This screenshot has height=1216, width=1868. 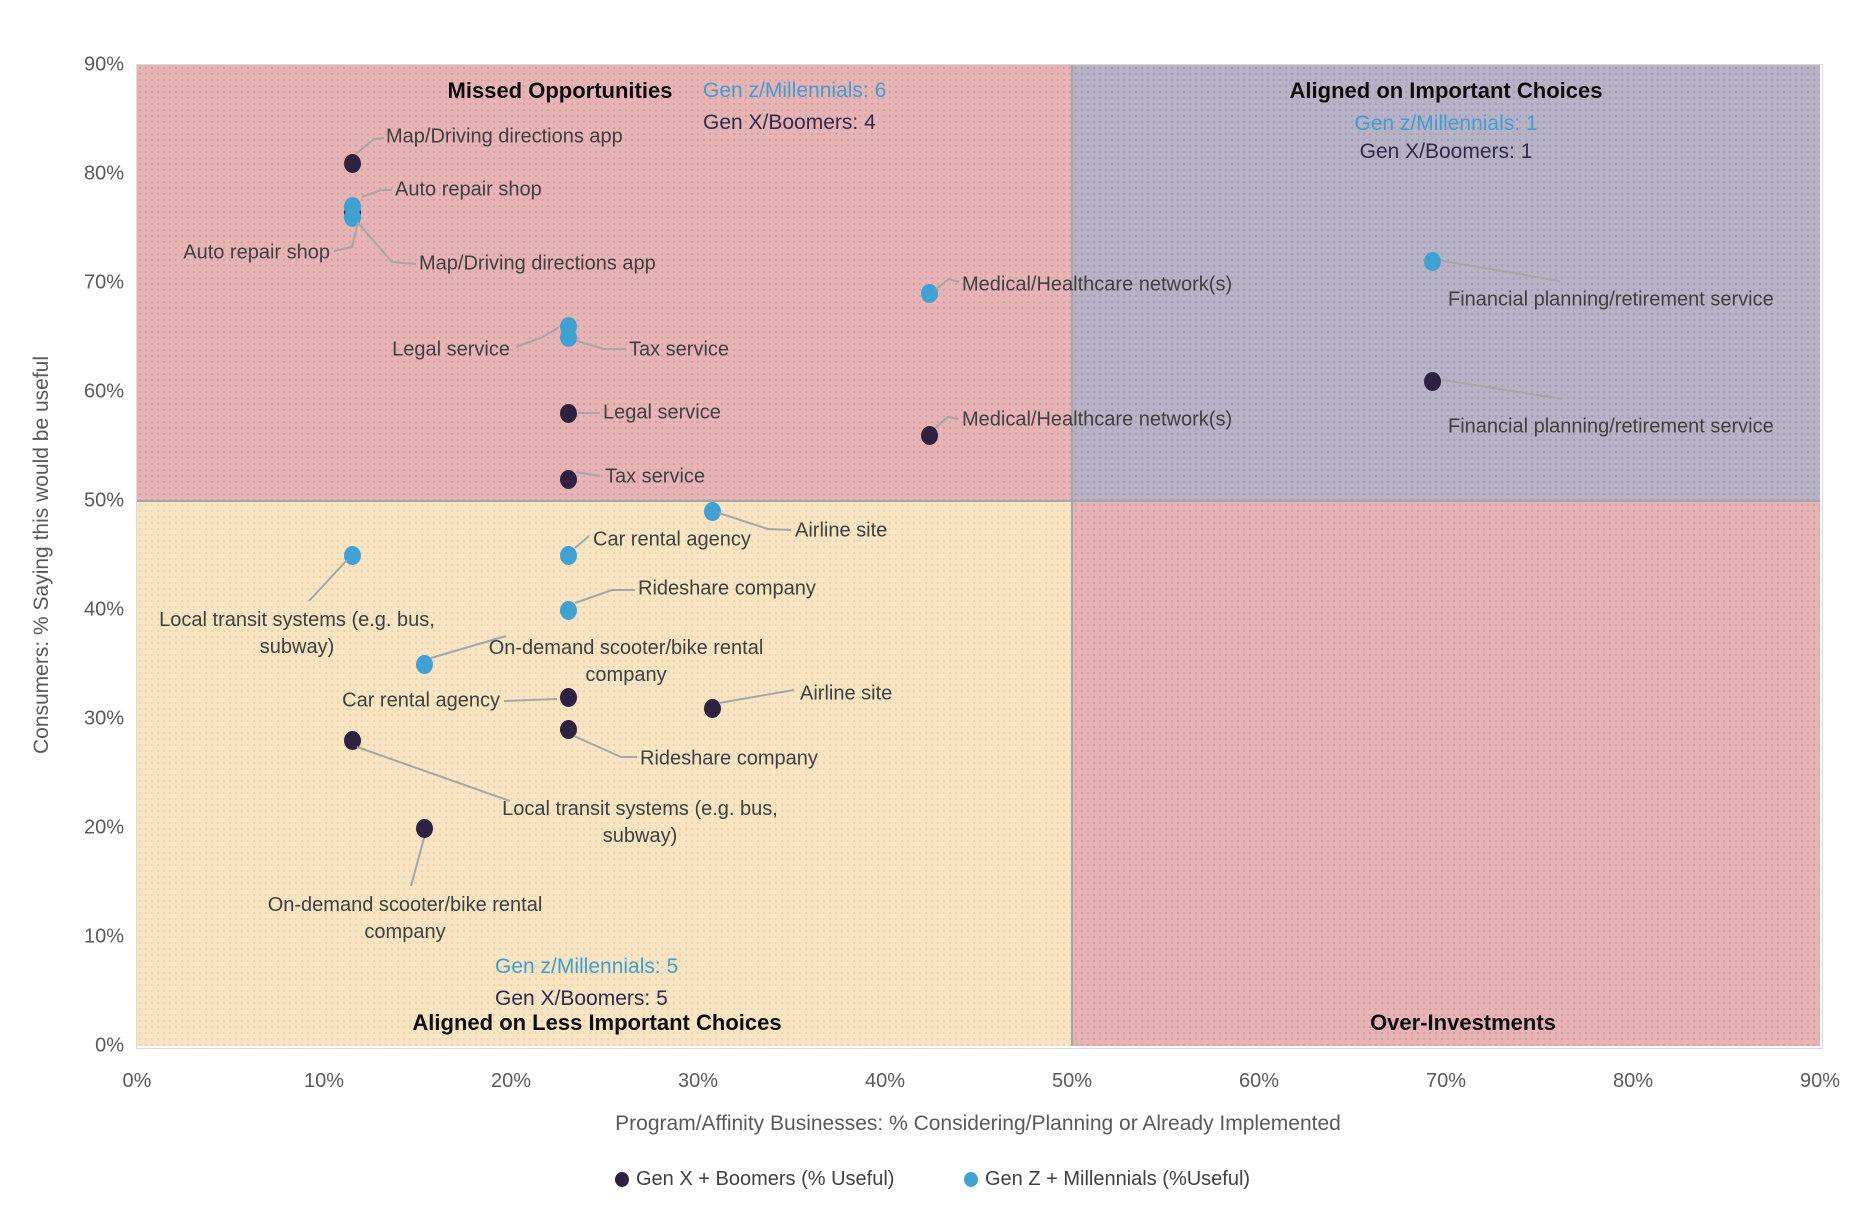 I want to click on quadrant-divider-horizontal, so click(x=978, y=501).